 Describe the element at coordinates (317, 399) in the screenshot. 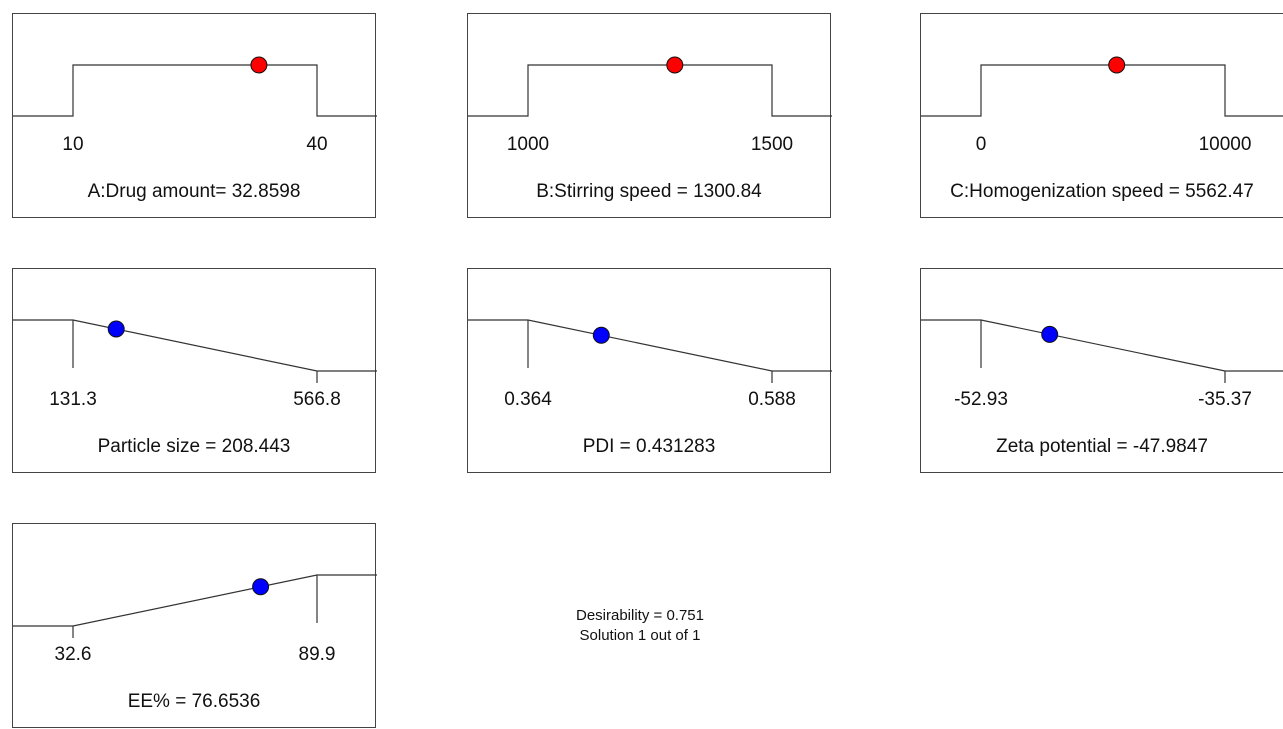

I see `high-limit-label: 566.8` at that location.